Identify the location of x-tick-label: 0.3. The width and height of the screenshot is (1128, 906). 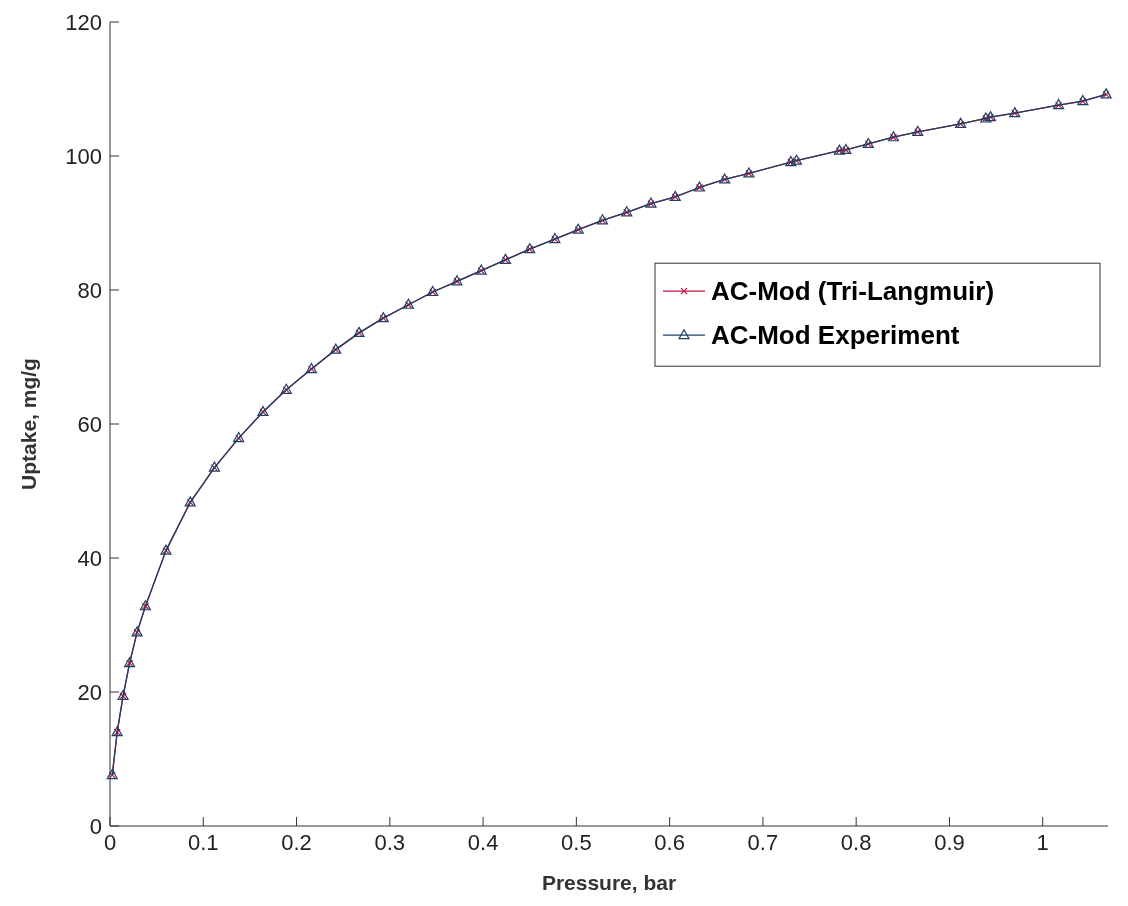
(390, 842).